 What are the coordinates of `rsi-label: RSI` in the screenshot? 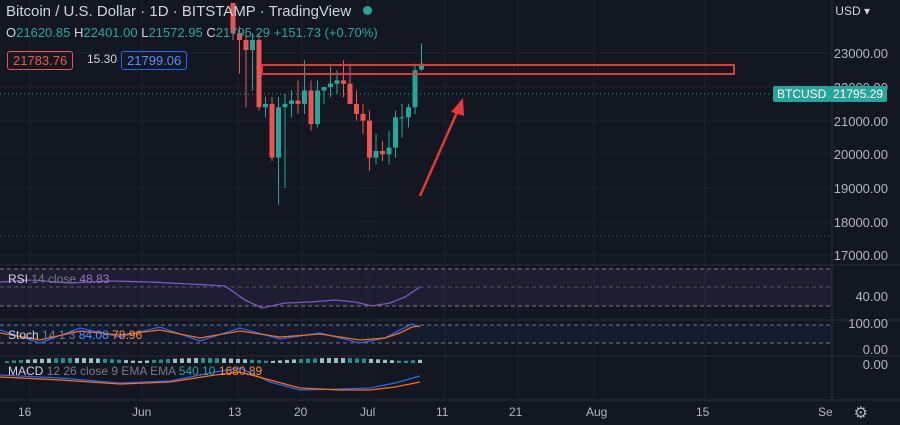 It's located at (18, 279).